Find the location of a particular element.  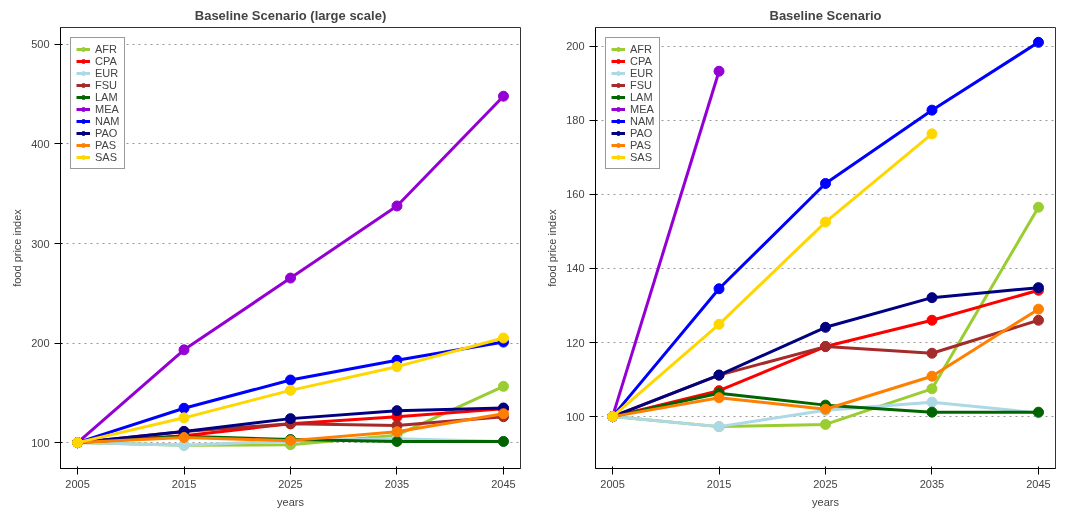

y-tick-label: 300 is located at coordinates (40, 243).